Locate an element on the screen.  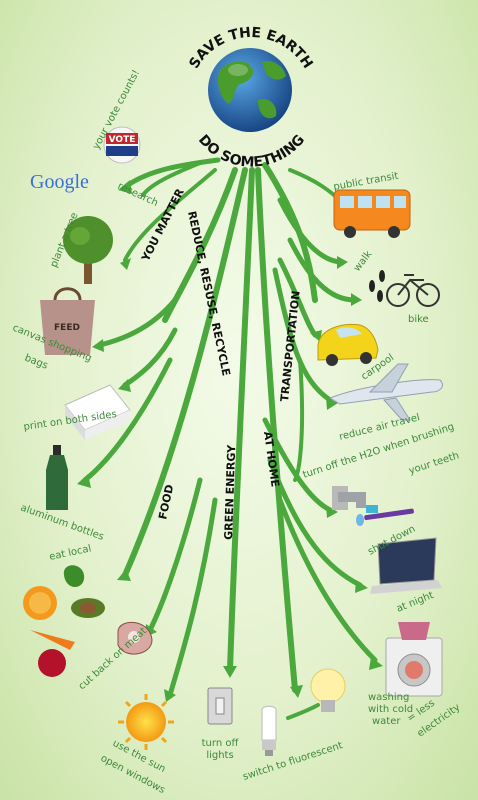
bike-label: bike is located at coordinates (418, 319).